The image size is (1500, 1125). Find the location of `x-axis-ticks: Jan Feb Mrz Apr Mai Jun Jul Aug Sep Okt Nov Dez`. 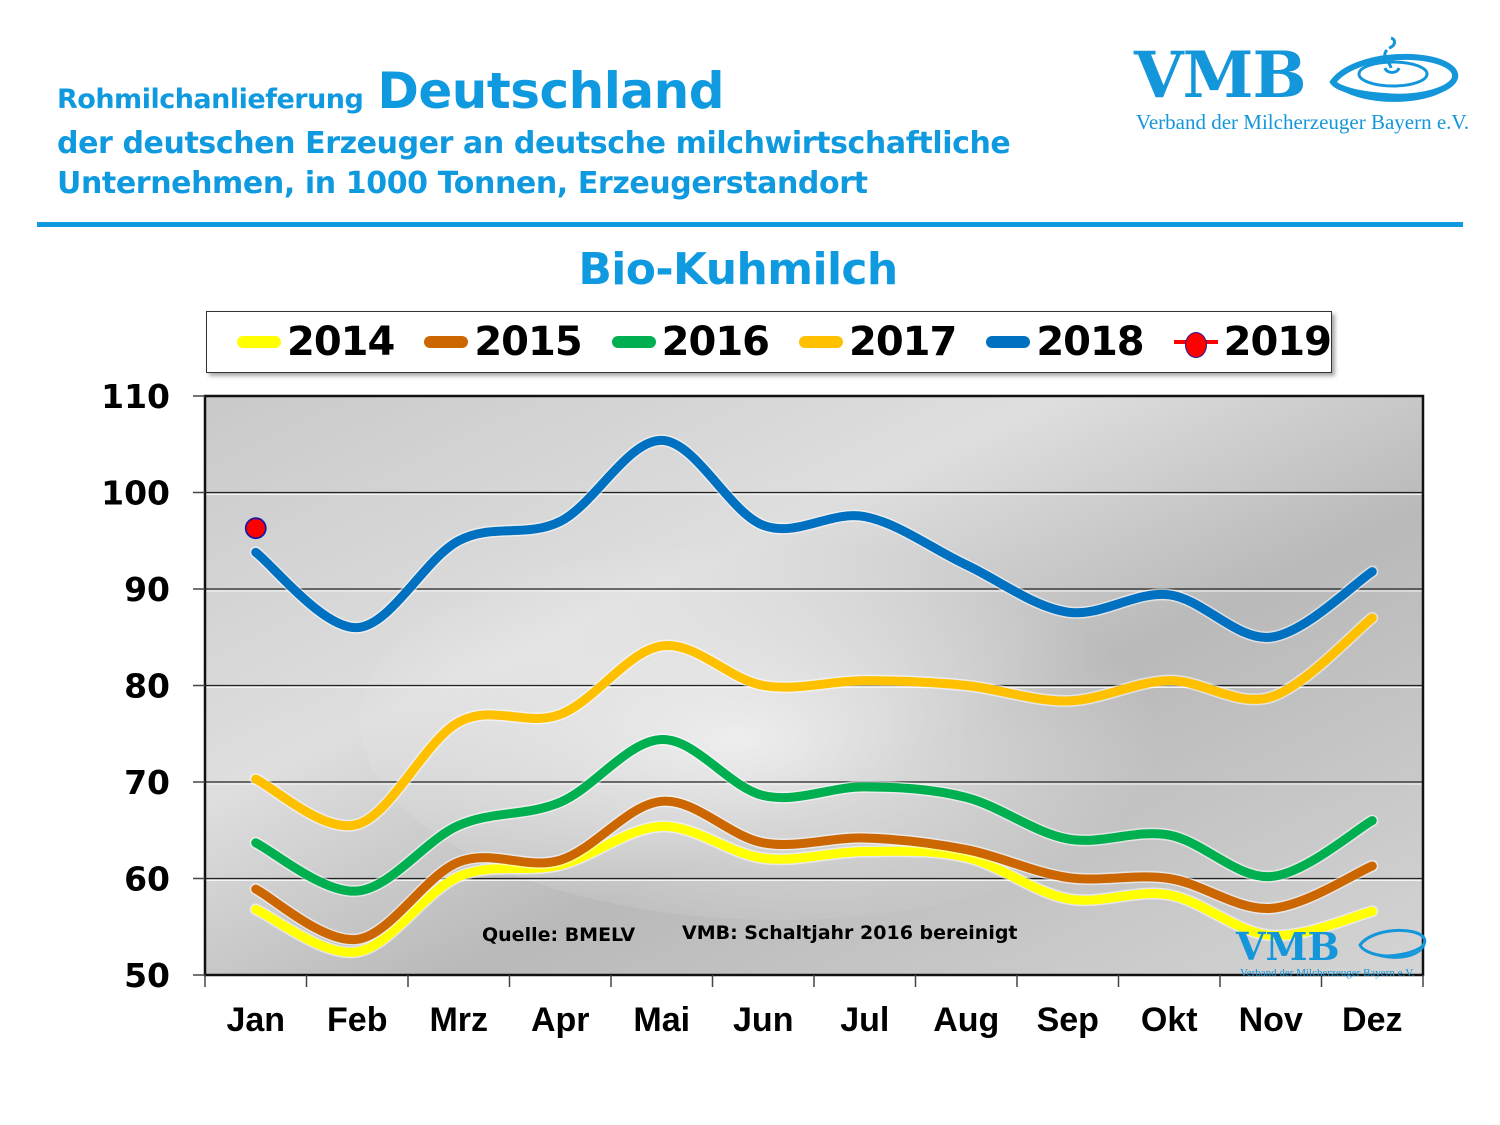

x-axis-ticks: Jan Feb Mrz Apr Mai Jun Jul Aug Sep Okt Nov Dez is located at coordinates (814, 1020).